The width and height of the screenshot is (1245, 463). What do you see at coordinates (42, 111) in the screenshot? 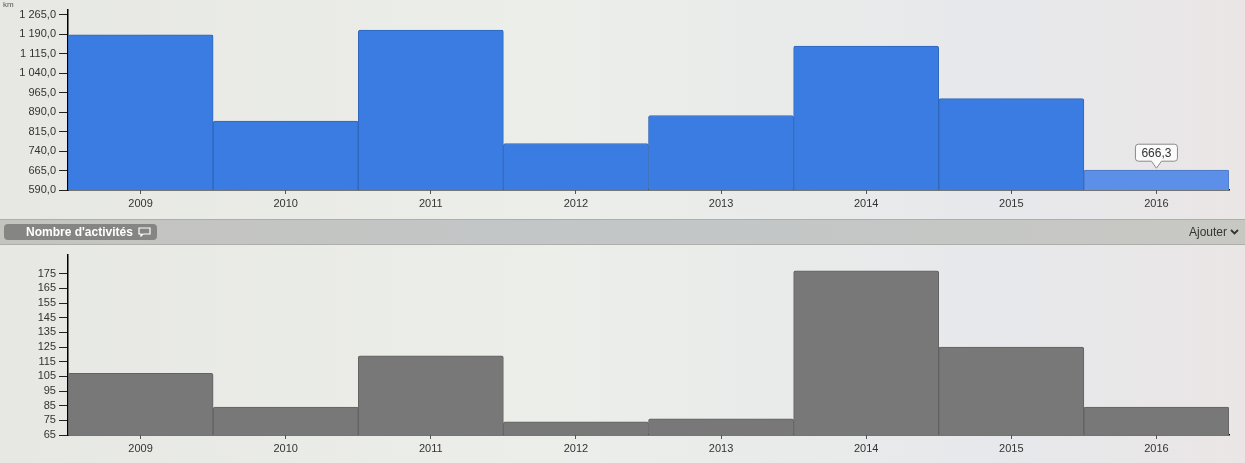
I see `y-tick-label: 890,0` at bounding box center [42, 111].